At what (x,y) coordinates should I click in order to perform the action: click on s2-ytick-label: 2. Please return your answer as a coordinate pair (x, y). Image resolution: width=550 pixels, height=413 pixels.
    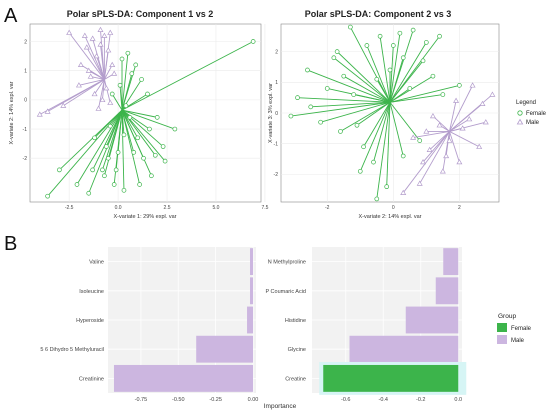
    Looking at the image, I should click on (276, 52).